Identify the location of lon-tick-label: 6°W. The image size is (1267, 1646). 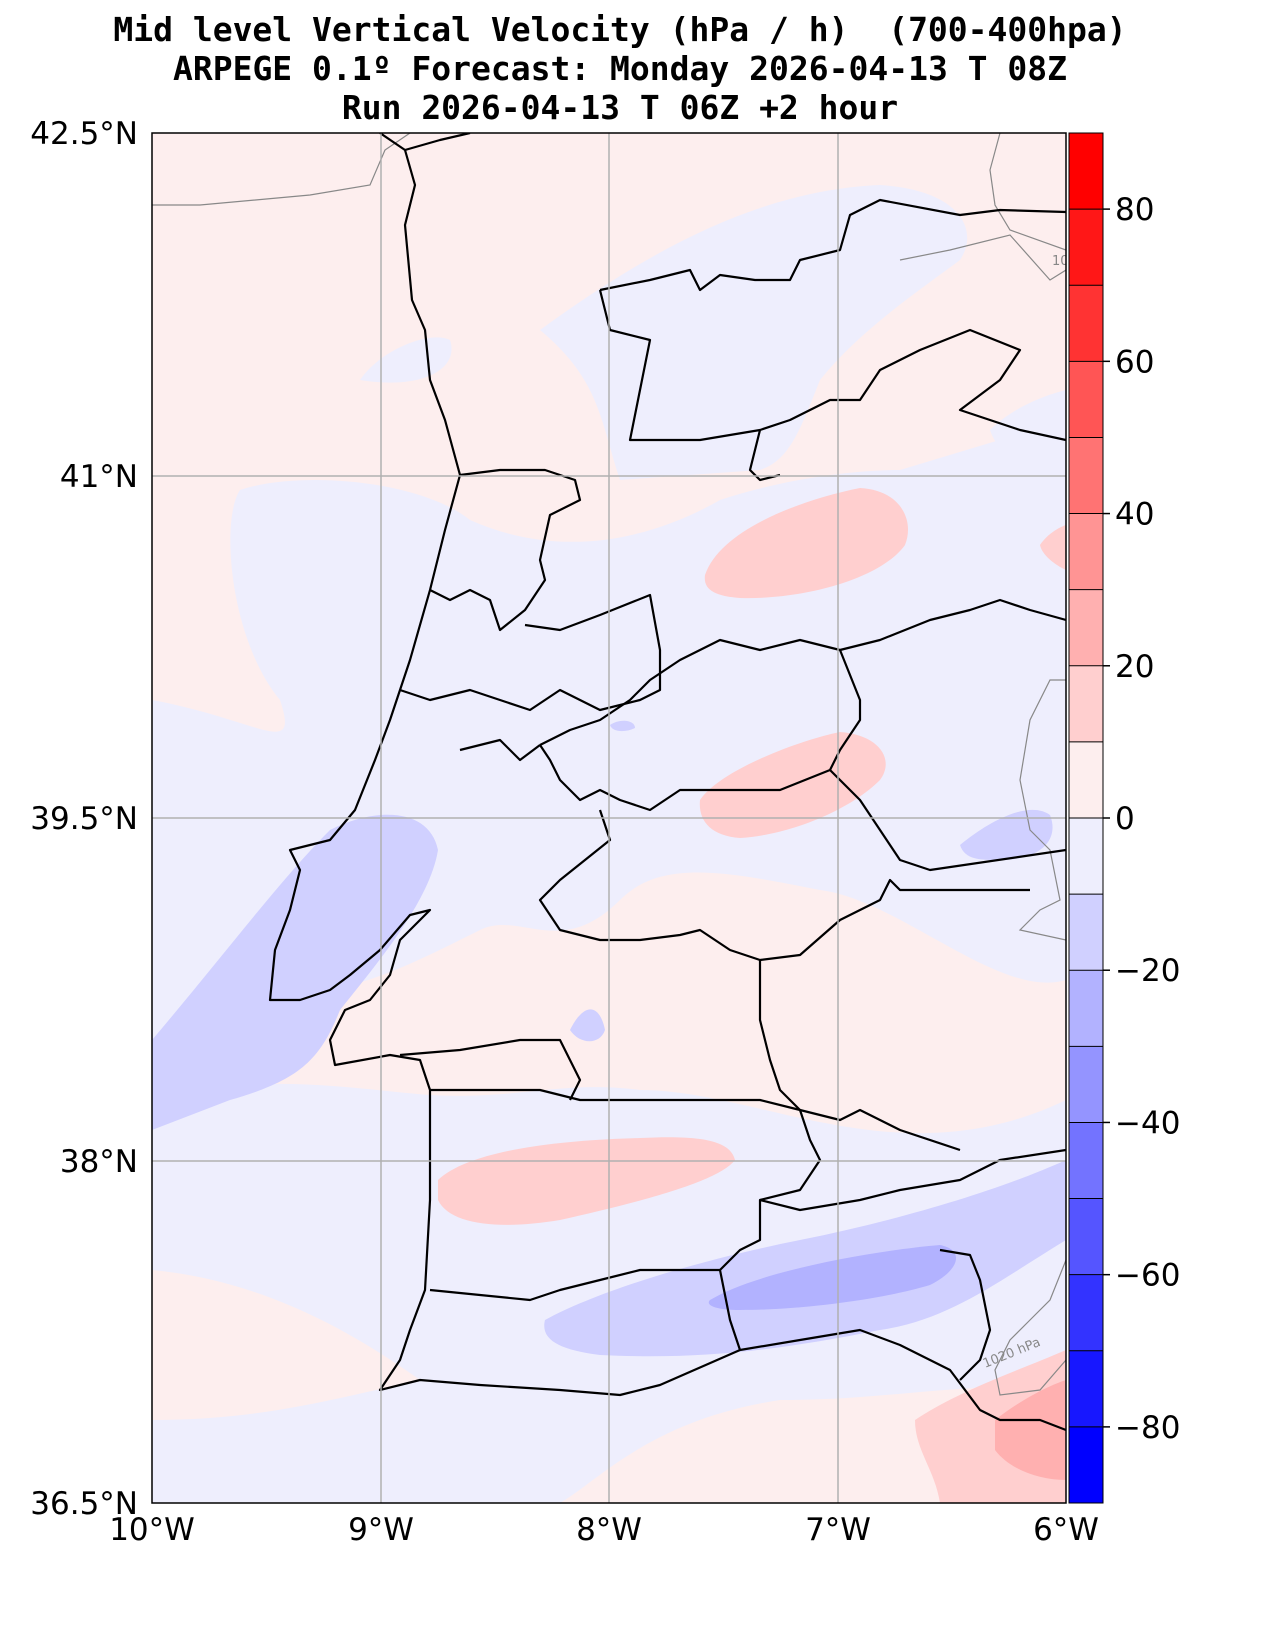
(1066, 1530).